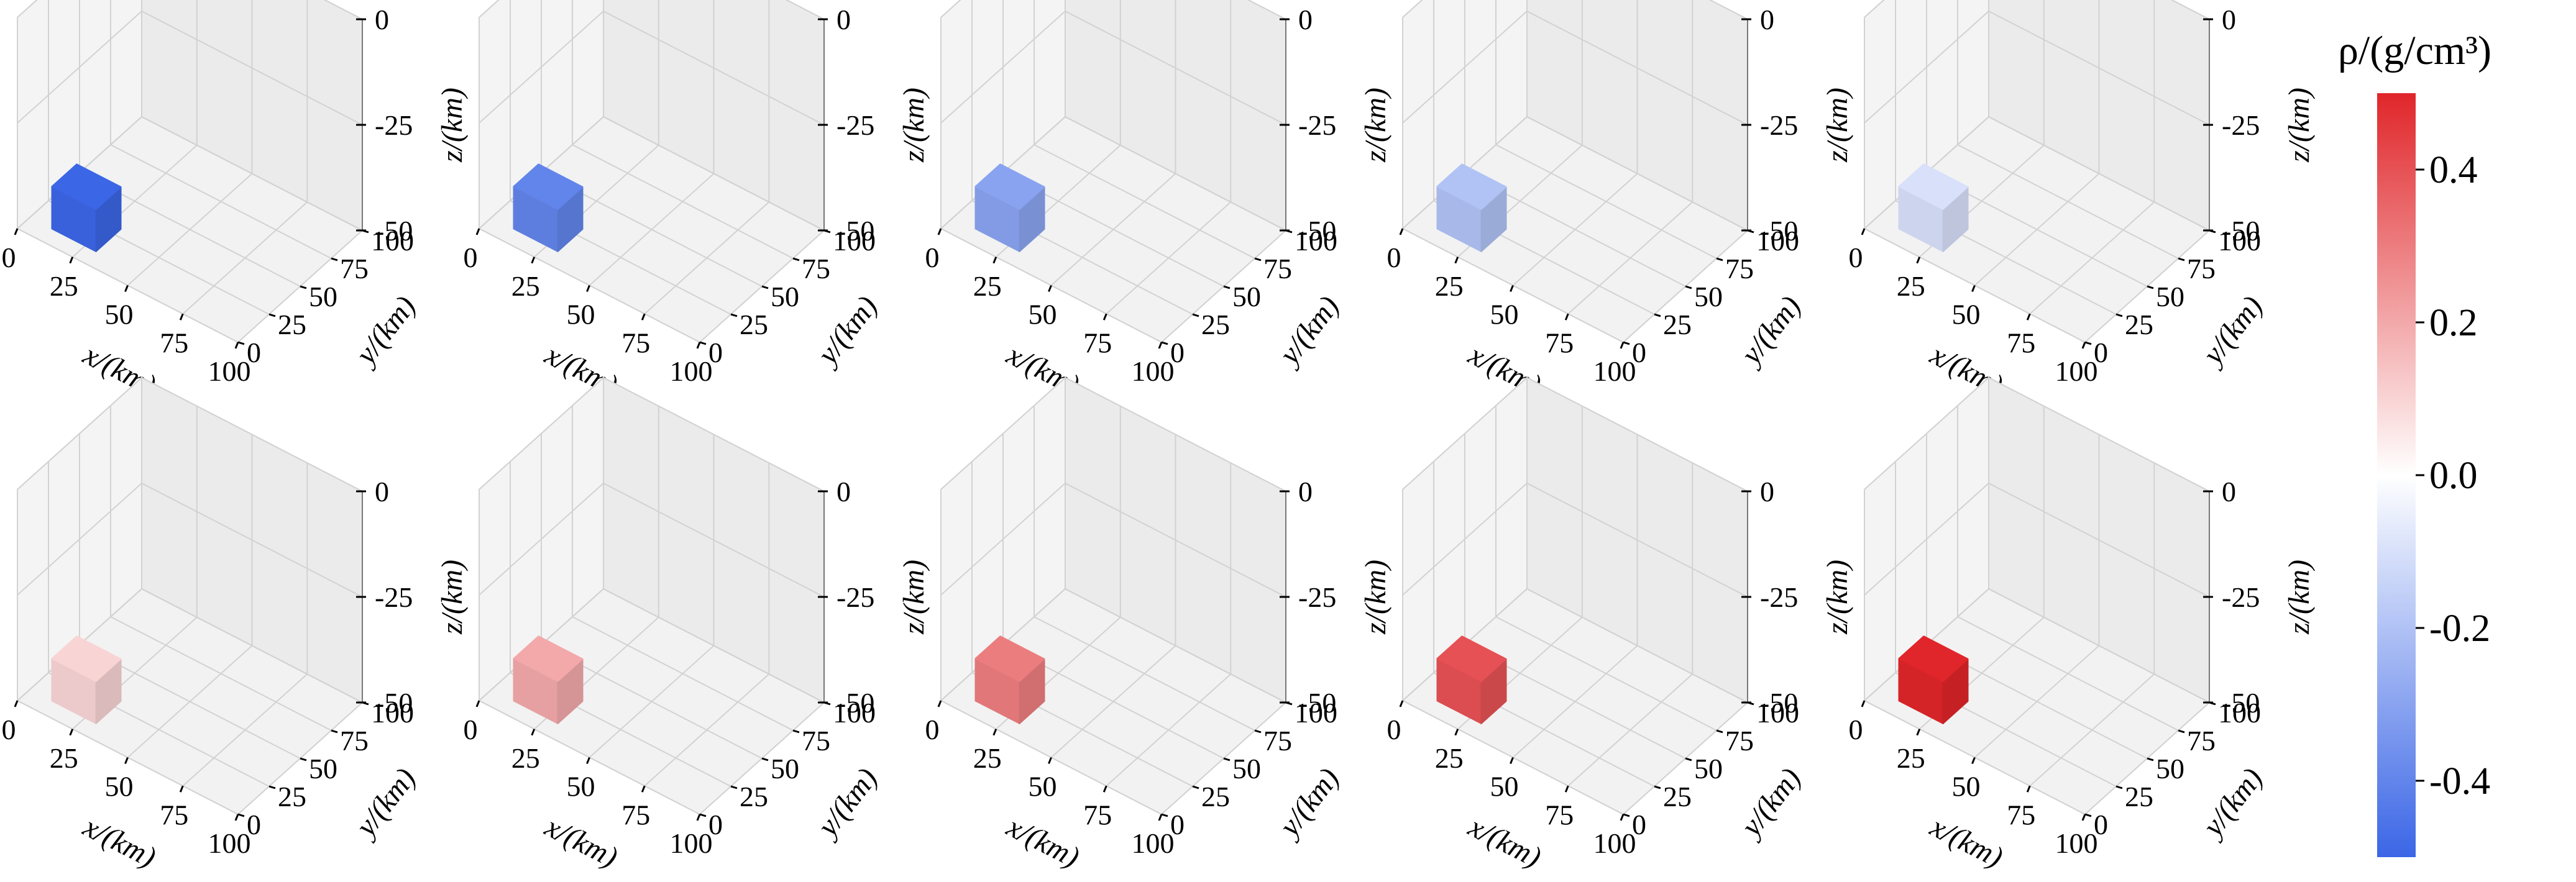 Image resolution: width=2576 pixels, height=882 pixels. I want to click on colorbar-tick-label: -0.4, so click(2459, 781).